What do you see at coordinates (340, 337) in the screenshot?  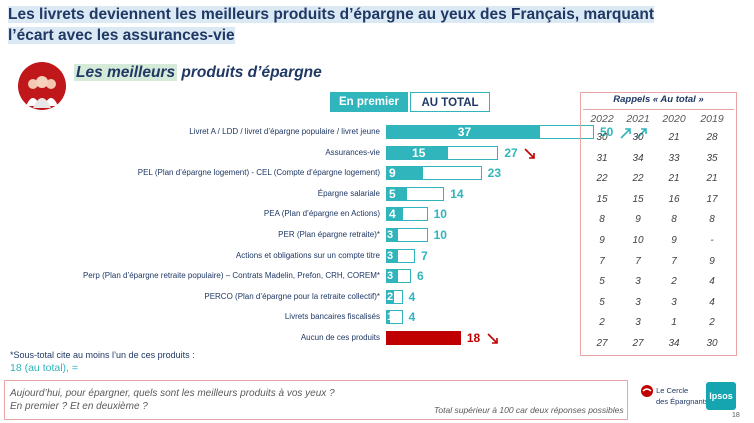 I see `category-label: Aucun de ces produits` at bounding box center [340, 337].